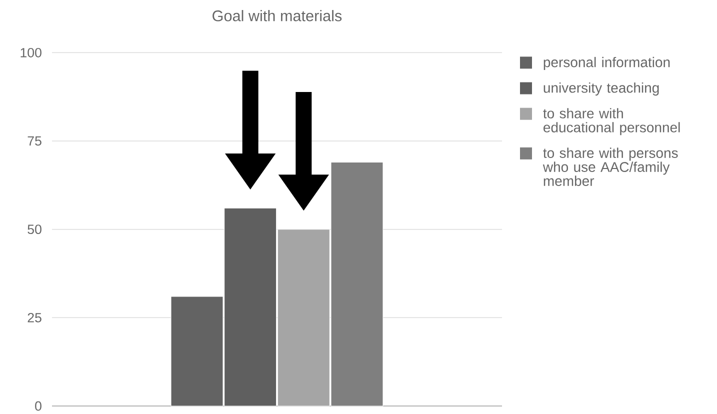  Describe the element at coordinates (601, 89) in the screenshot. I see `legend-label: university teaching` at that location.